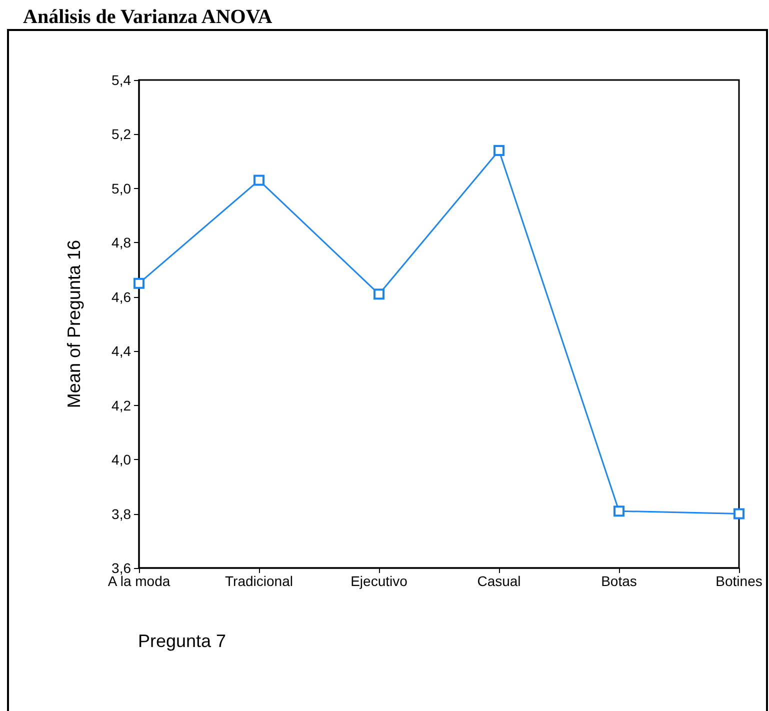  What do you see at coordinates (619, 581) in the screenshot?
I see `x-tick-label: Botas` at bounding box center [619, 581].